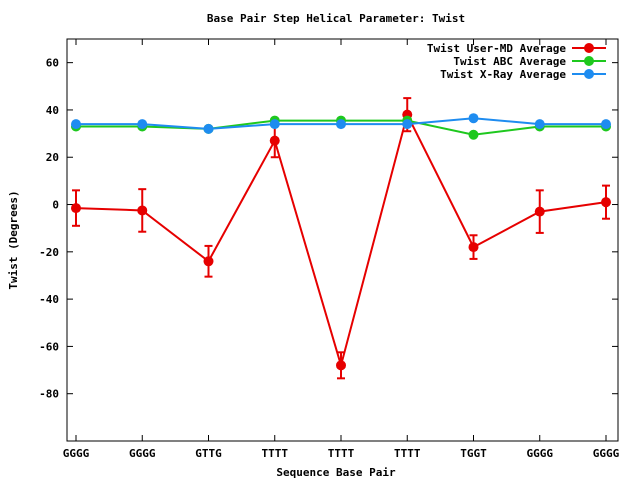 The image size is (640, 480). What do you see at coordinates (509, 61) in the screenshot?
I see `legend-label: Twist ABC Average` at bounding box center [509, 61].